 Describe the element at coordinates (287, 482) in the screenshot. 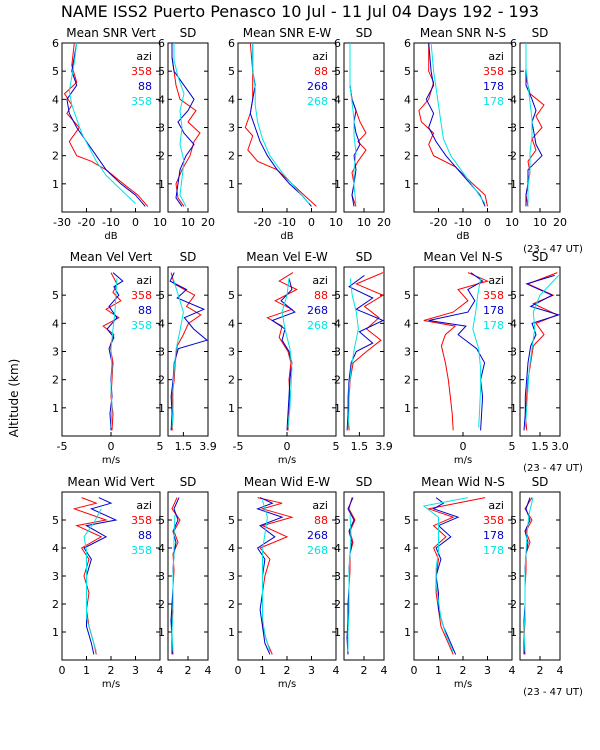

I see `panel-title: Mean Wid E-W` at that location.